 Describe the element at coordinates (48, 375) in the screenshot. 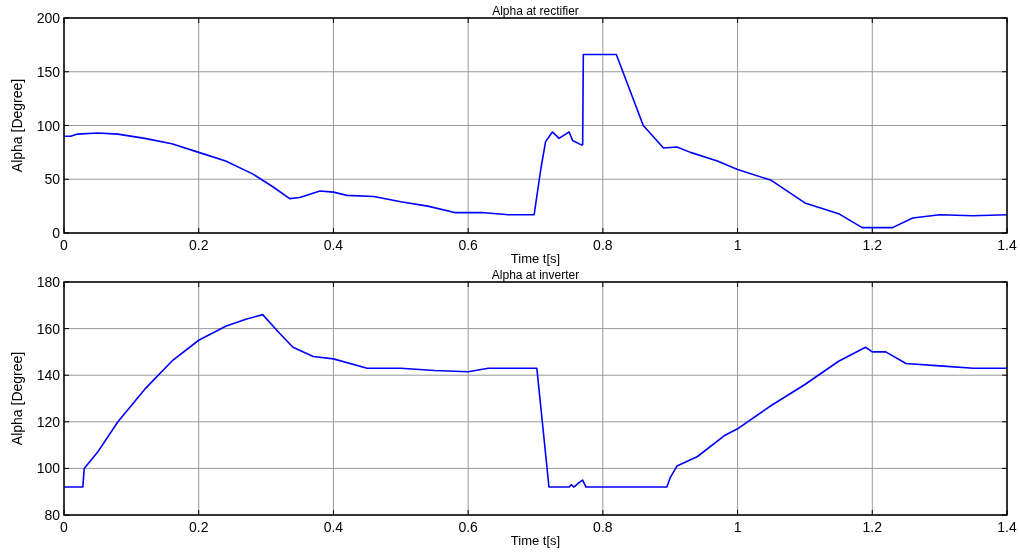

I see `y-tick-label: 140` at that location.